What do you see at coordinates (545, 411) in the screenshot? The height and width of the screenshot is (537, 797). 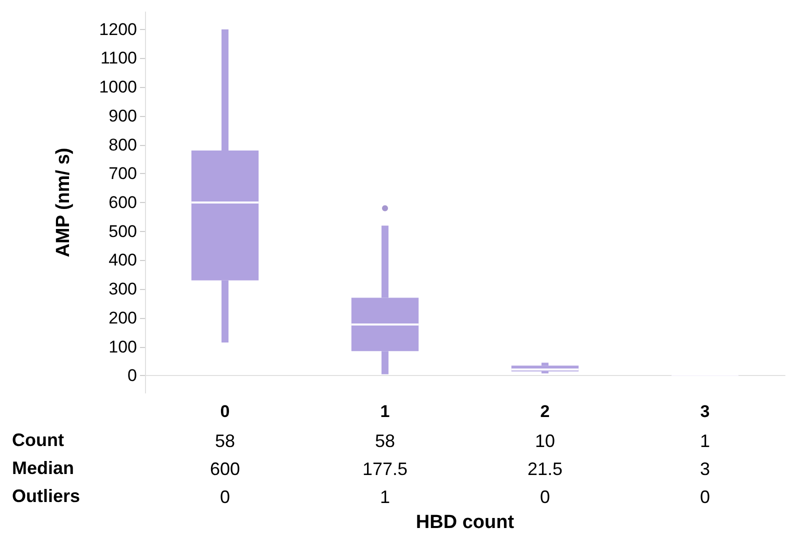 I see `x-tick-label: 2` at bounding box center [545, 411].